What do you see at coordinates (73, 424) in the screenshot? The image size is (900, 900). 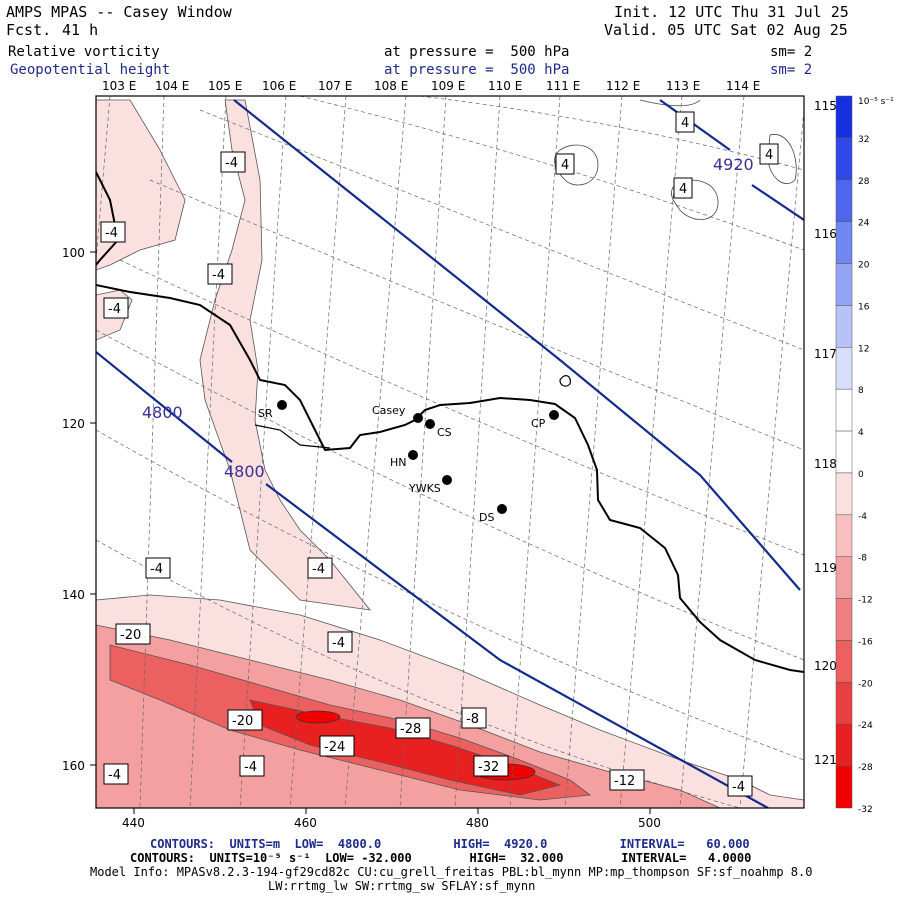 I see `y-tick: 120` at bounding box center [73, 424].